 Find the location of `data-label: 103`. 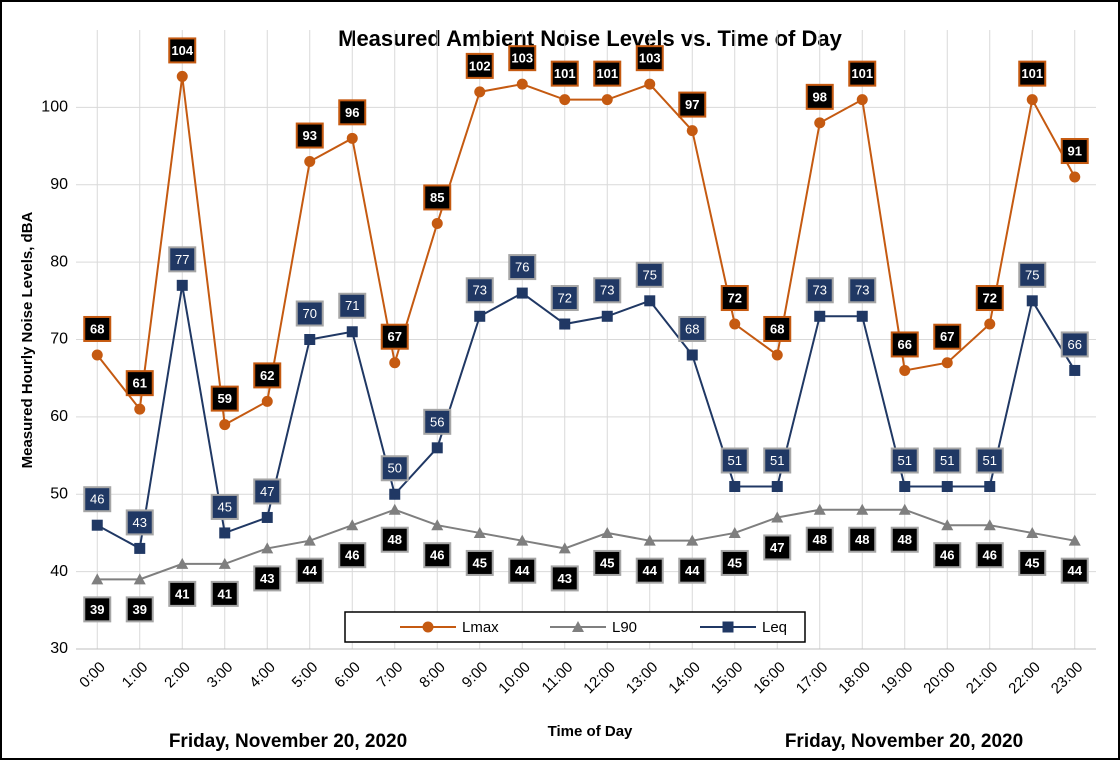

data-label: 103 is located at coordinates (522, 58).